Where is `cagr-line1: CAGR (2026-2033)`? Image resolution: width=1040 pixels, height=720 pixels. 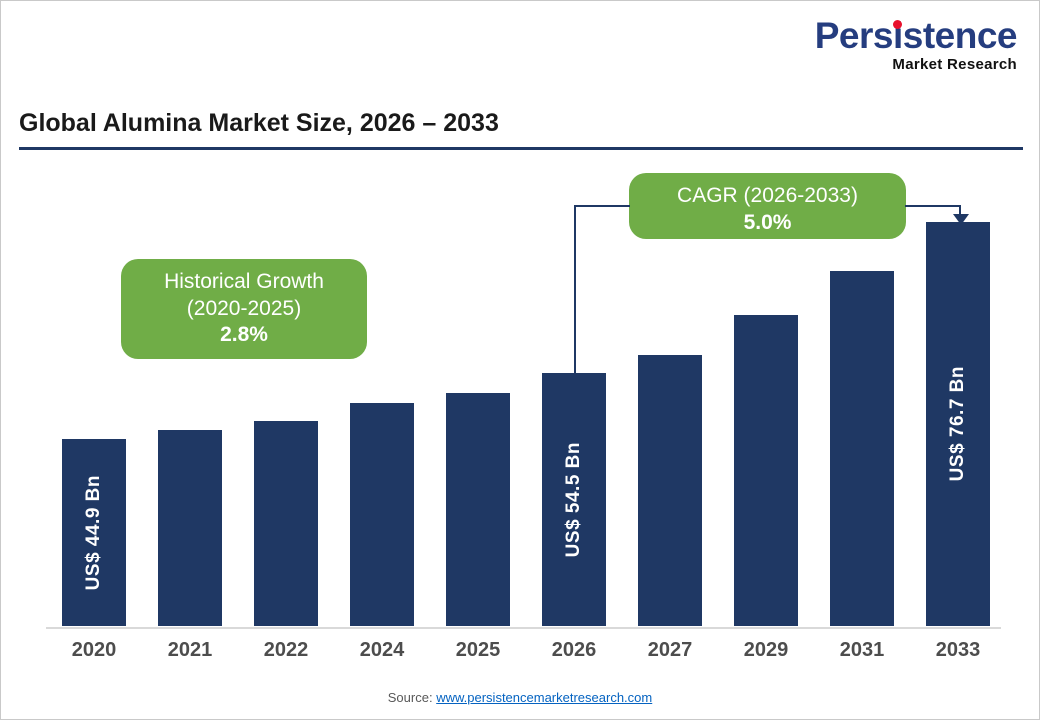
cagr-line1: CAGR (2026-2033) is located at coordinates (767, 195).